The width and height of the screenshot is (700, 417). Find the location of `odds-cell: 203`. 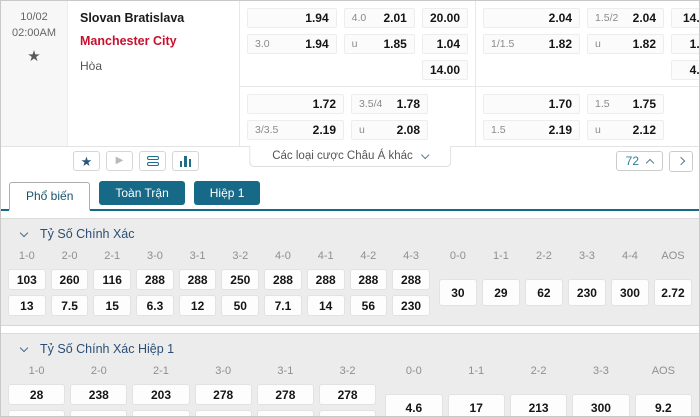

odds-cell: 203 is located at coordinates (161, 394).